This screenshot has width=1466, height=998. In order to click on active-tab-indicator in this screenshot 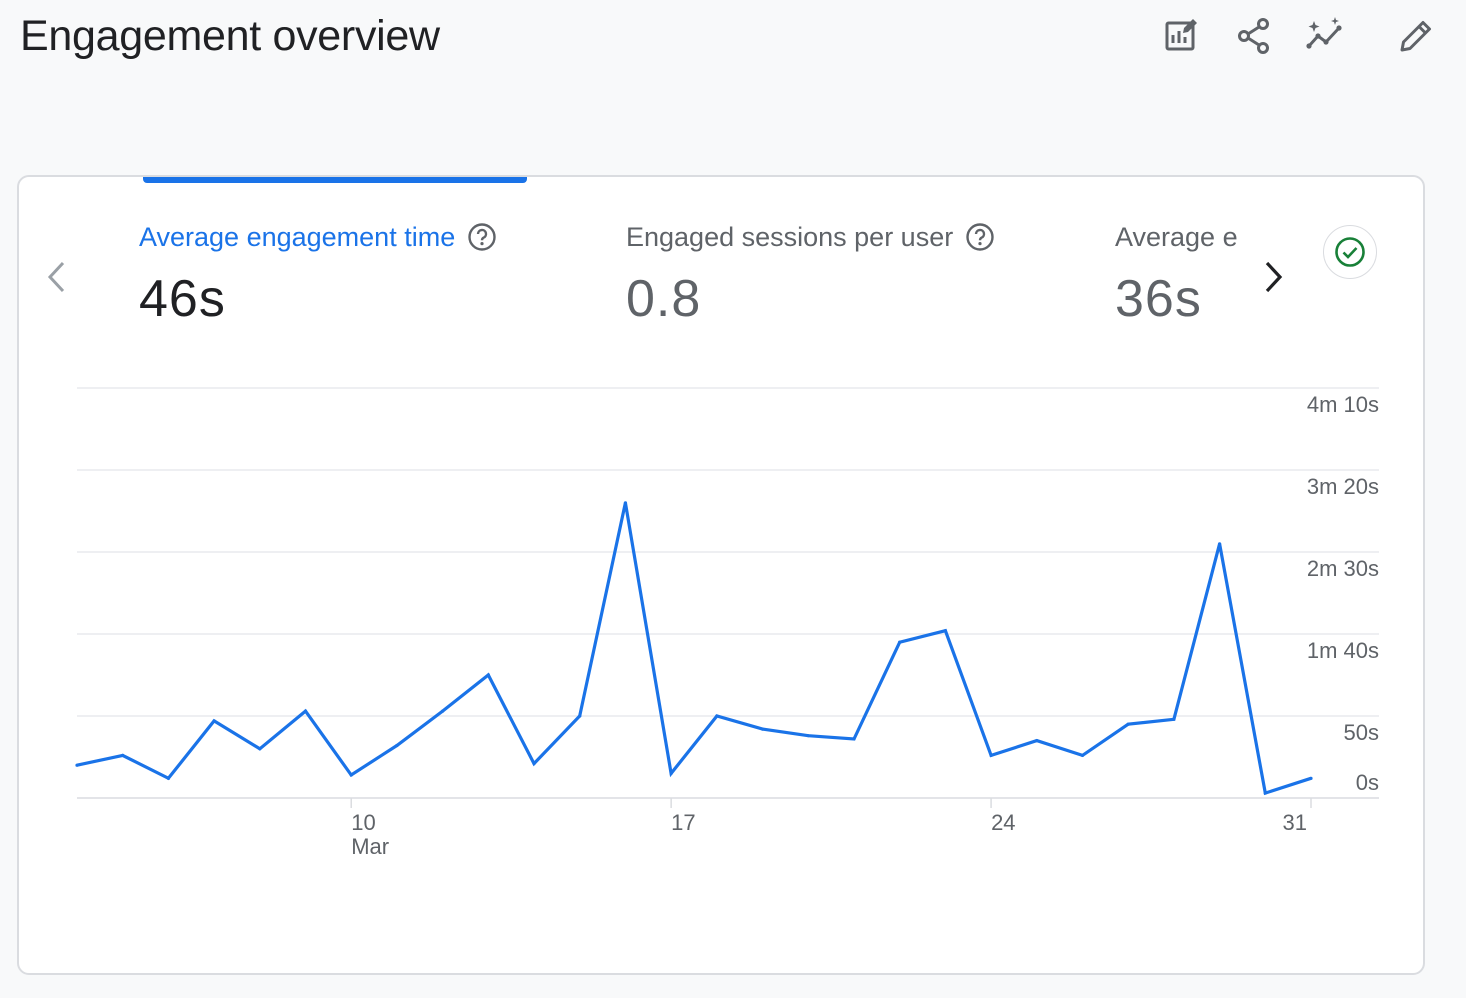, I will do `click(335, 180)`.